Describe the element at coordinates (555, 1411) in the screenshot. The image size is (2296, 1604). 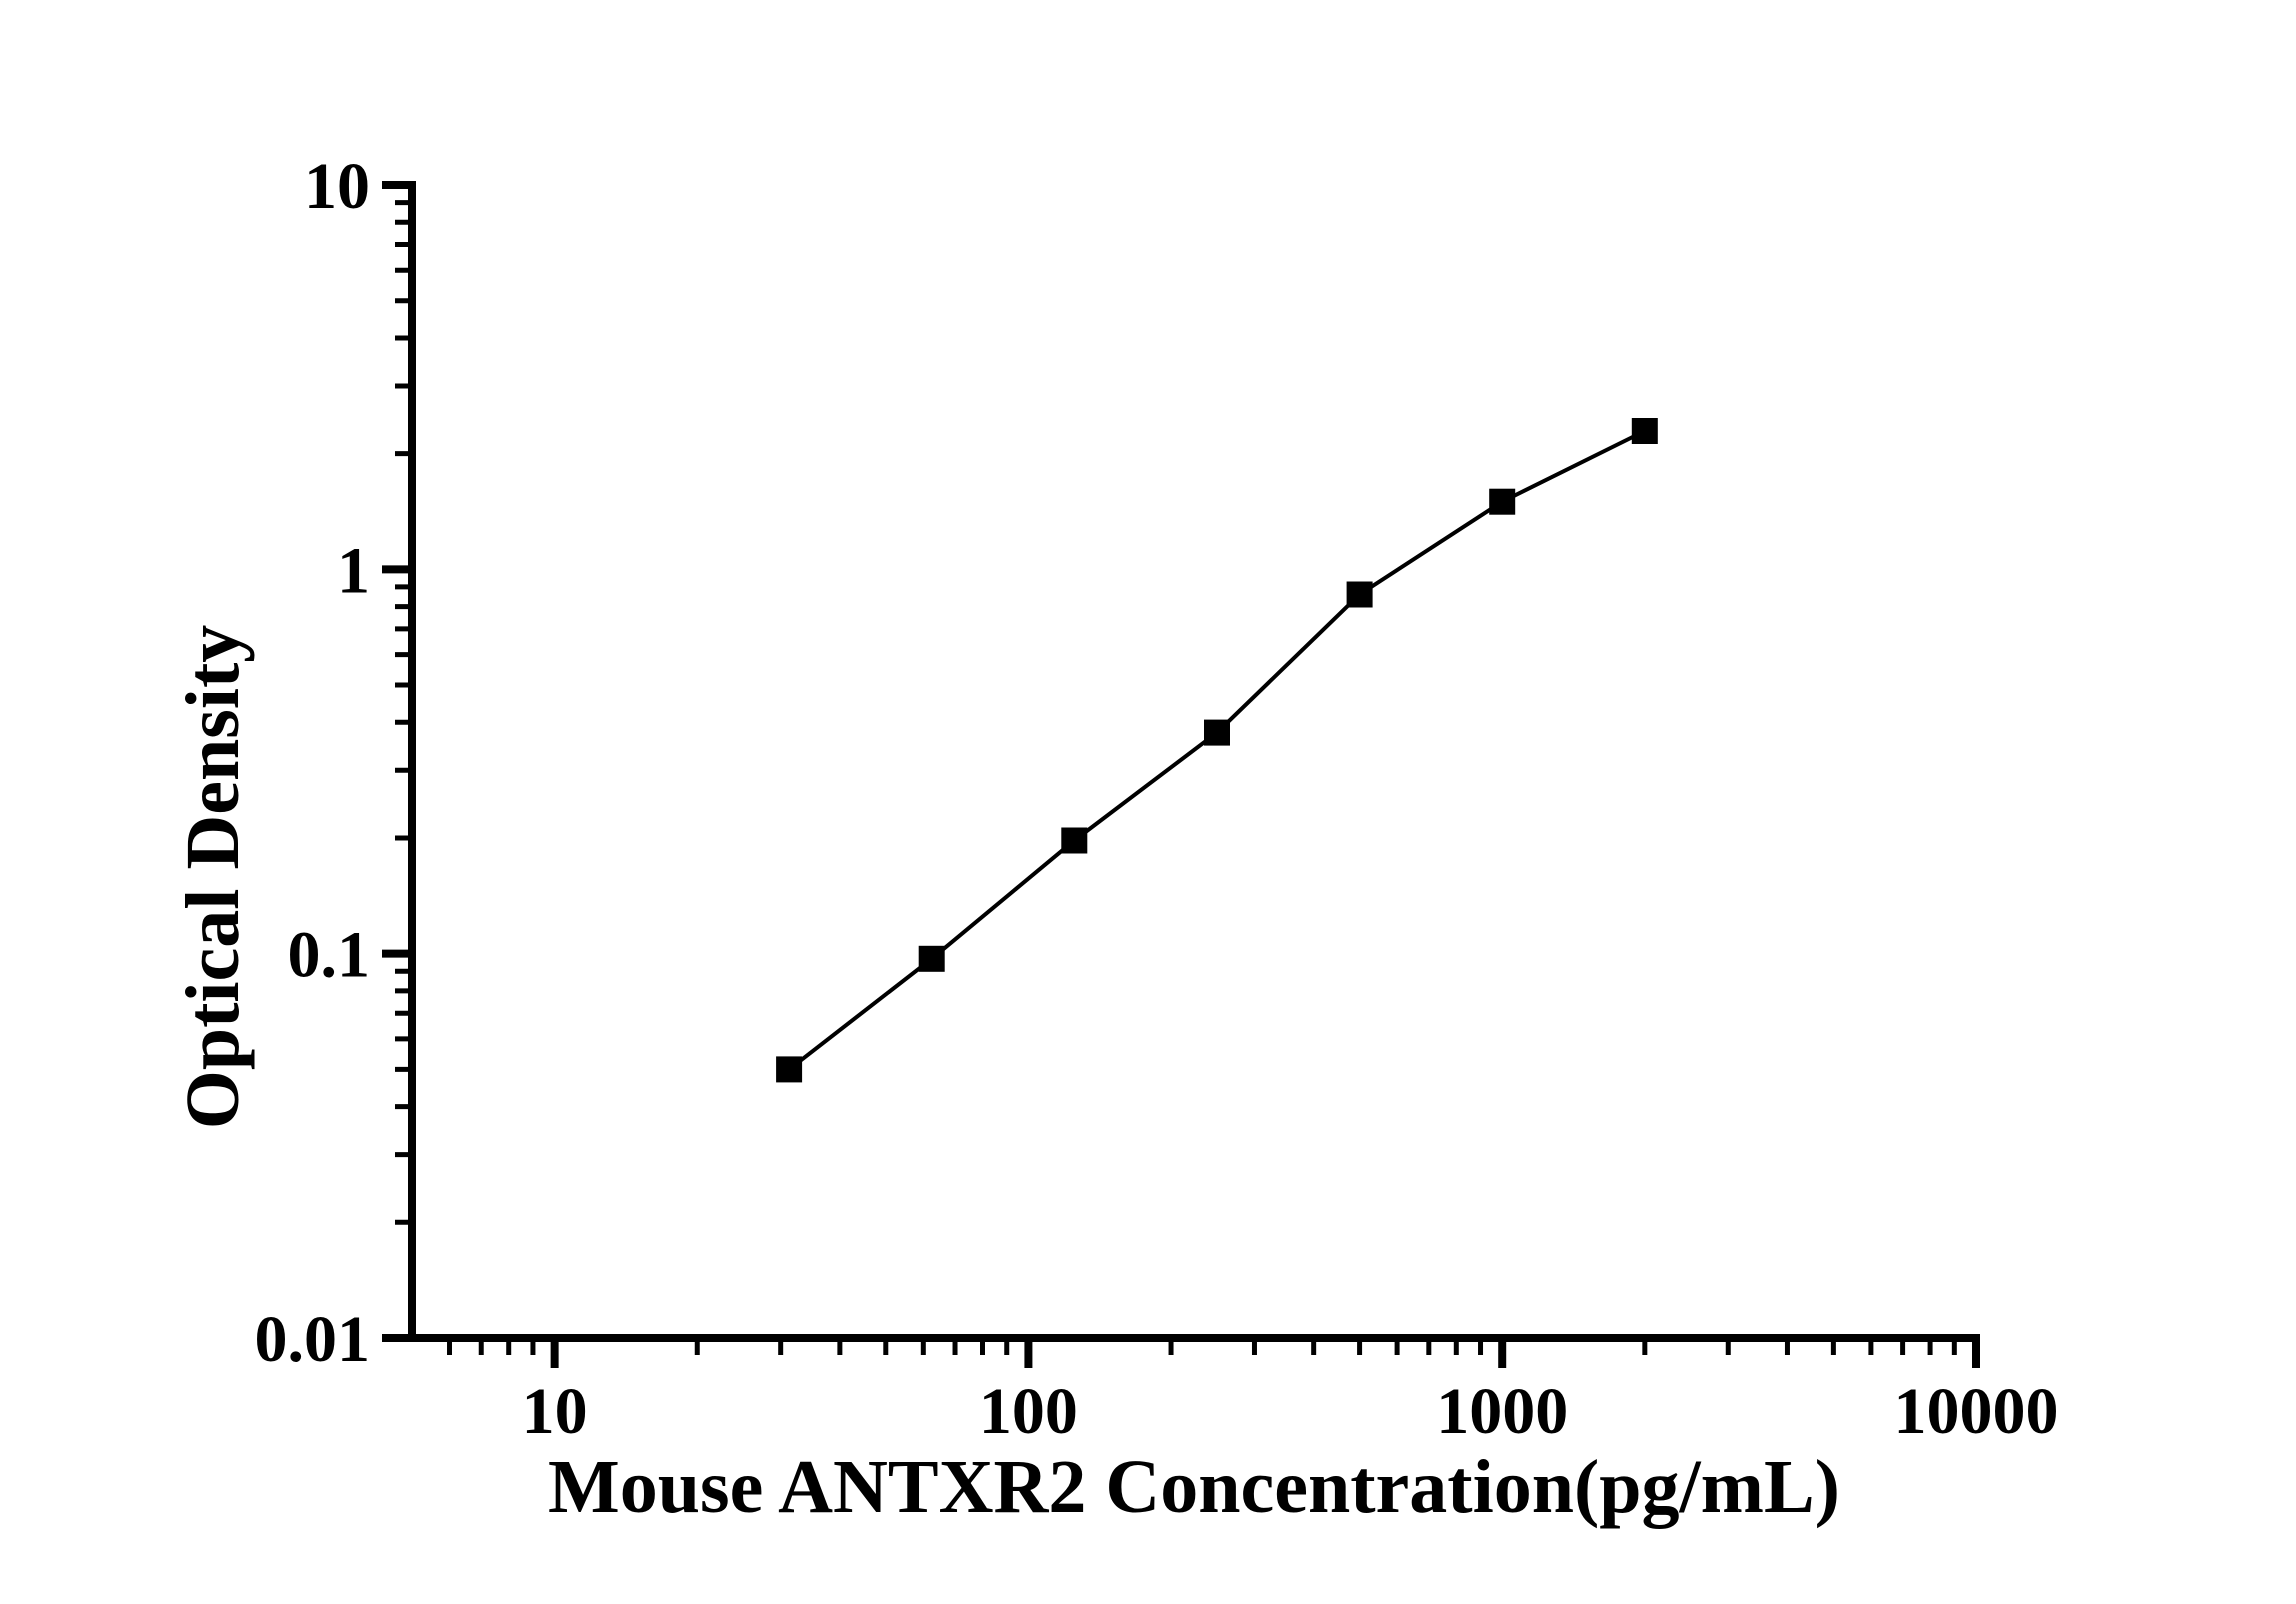
I see `x-tick-label: 10` at that location.